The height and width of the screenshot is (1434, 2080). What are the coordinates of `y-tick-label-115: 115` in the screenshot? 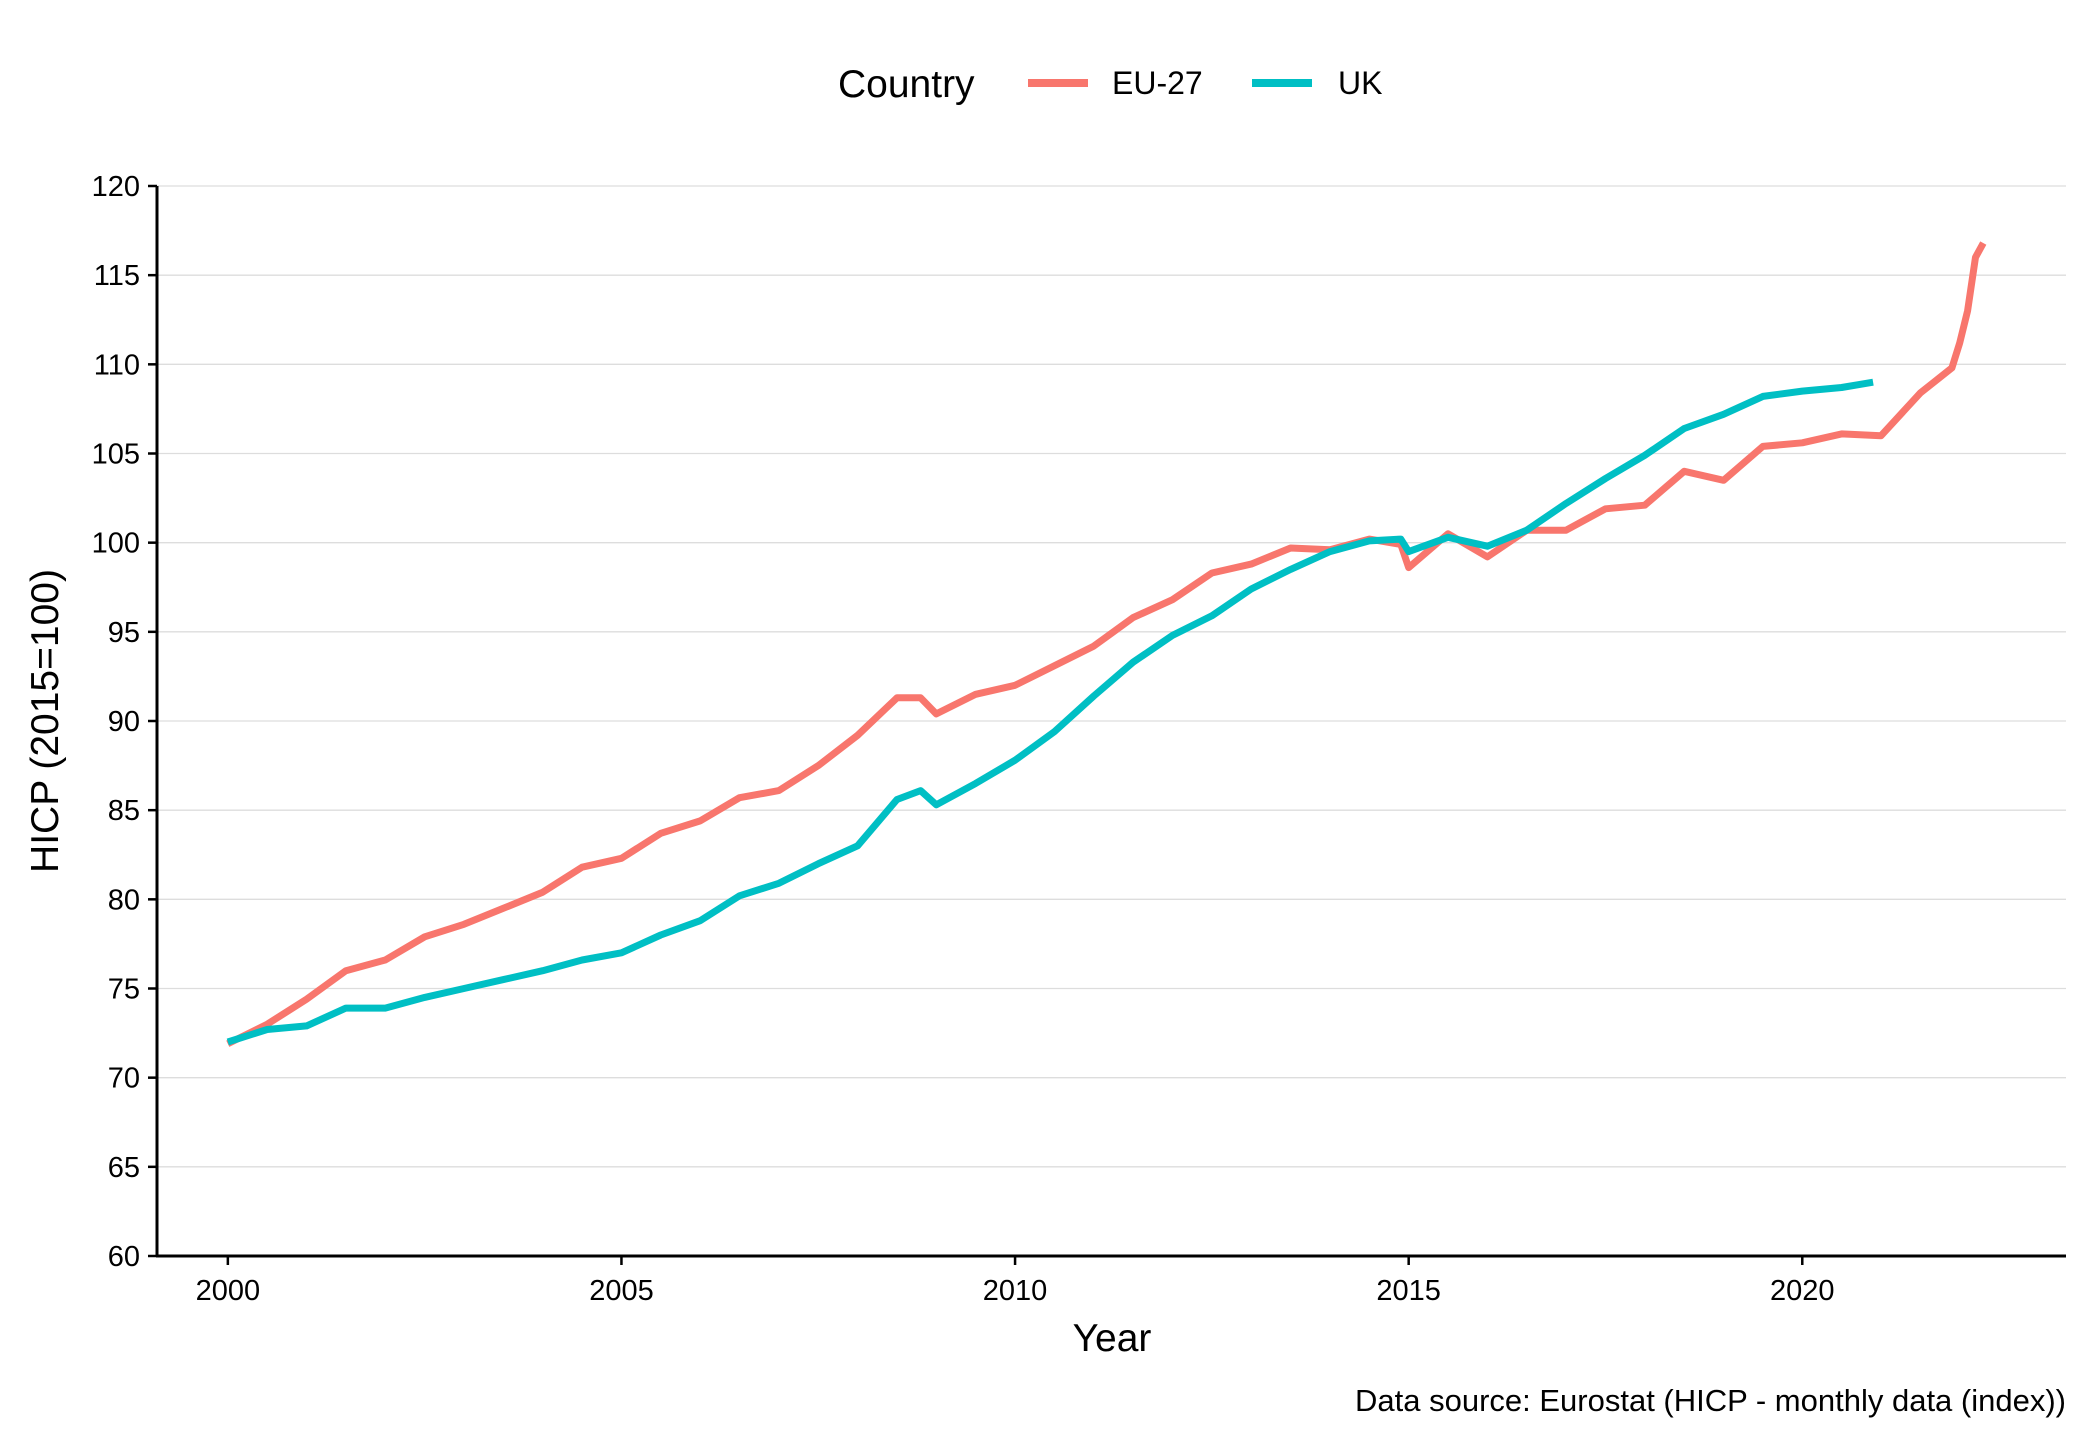 It's located at (117, 276).